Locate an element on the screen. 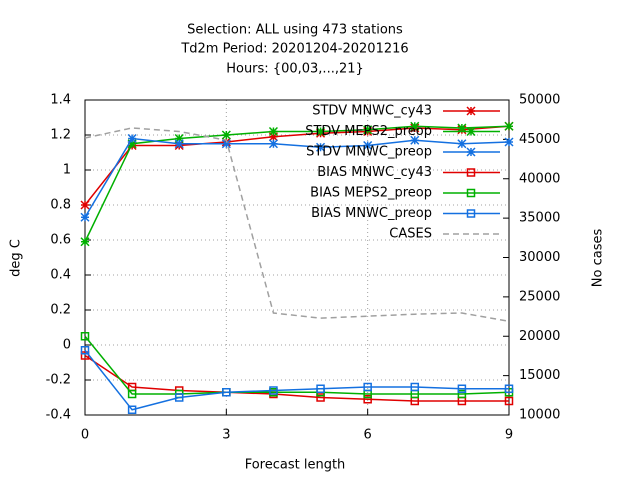 Image resolution: width=640 pixels, height=480 pixels. y2-tick-label: 50000 is located at coordinates (539, 100).